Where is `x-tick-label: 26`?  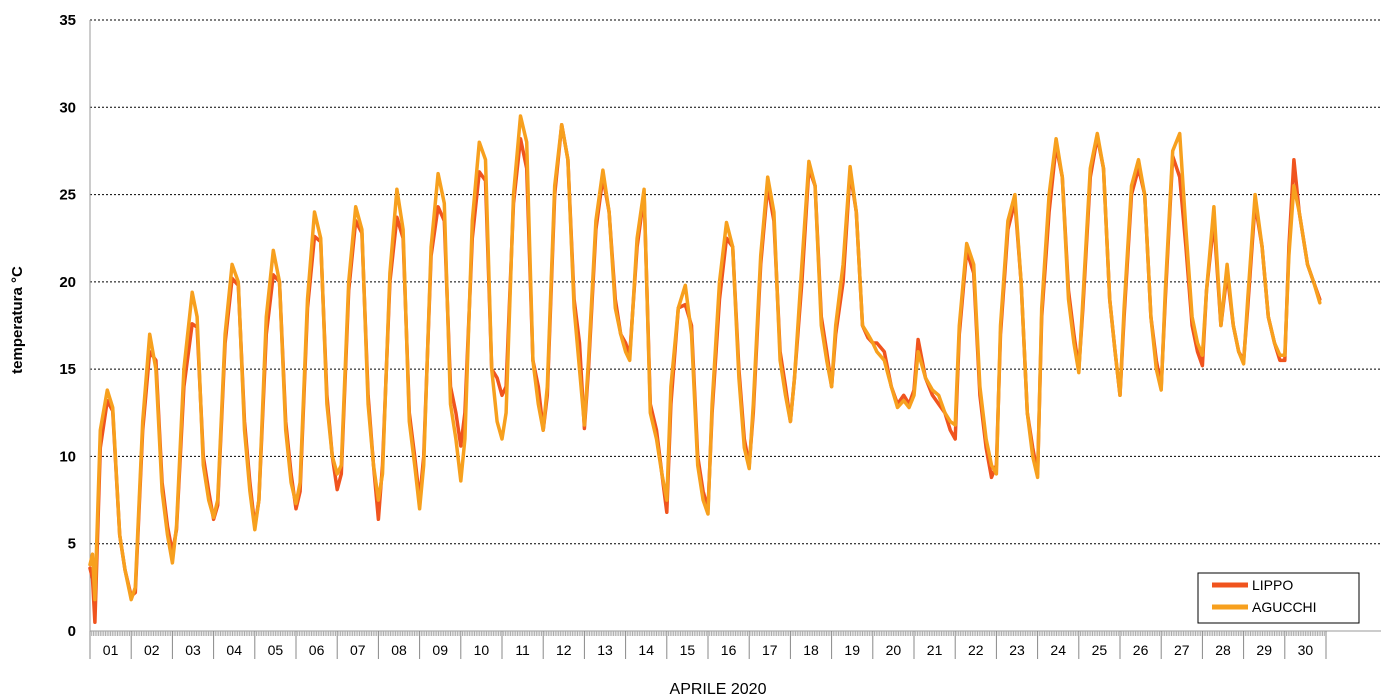 x-tick-label: 26 is located at coordinates (1141, 650).